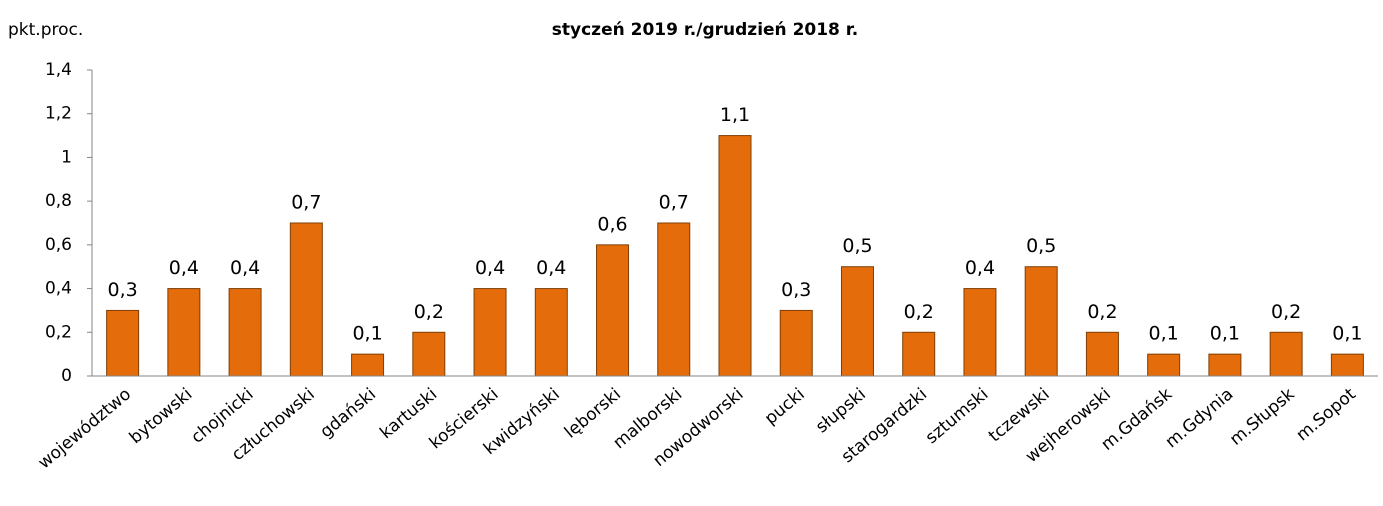 This screenshot has height=506, width=1383. What do you see at coordinates (785, 406) in the screenshot?
I see `x-tick-label: pucki` at bounding box center [785, 406].